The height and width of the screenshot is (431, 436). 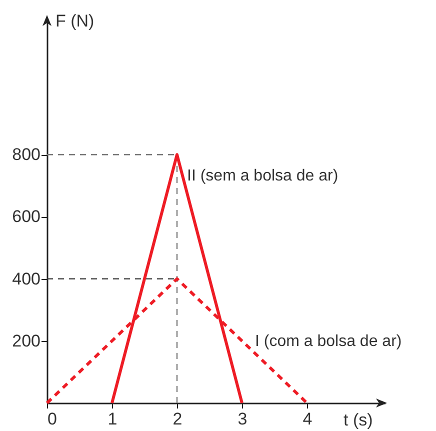 I want to click on series-label: I (com a bolsa de ar), so click(x=328, y=341).